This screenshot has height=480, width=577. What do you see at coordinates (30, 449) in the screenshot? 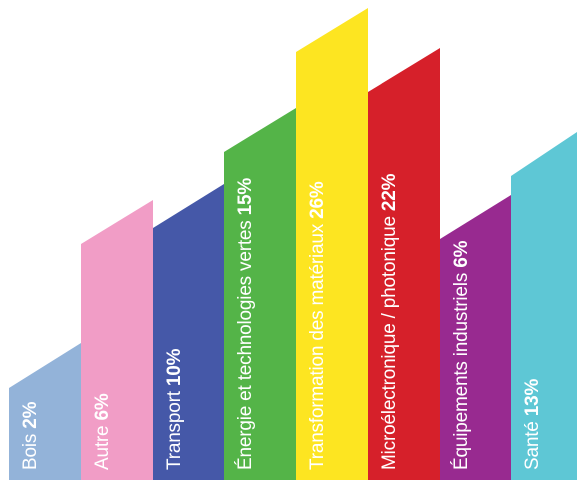
I see `category-label: Bois` at bounding box center [30, 449].